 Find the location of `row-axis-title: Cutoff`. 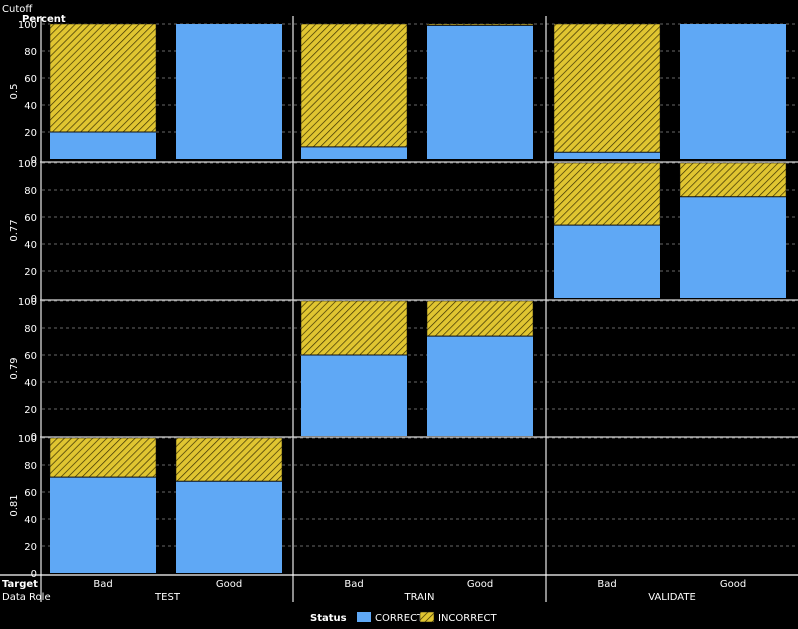

row-axis-title: Cutoff is located at coordinates (17, 9).